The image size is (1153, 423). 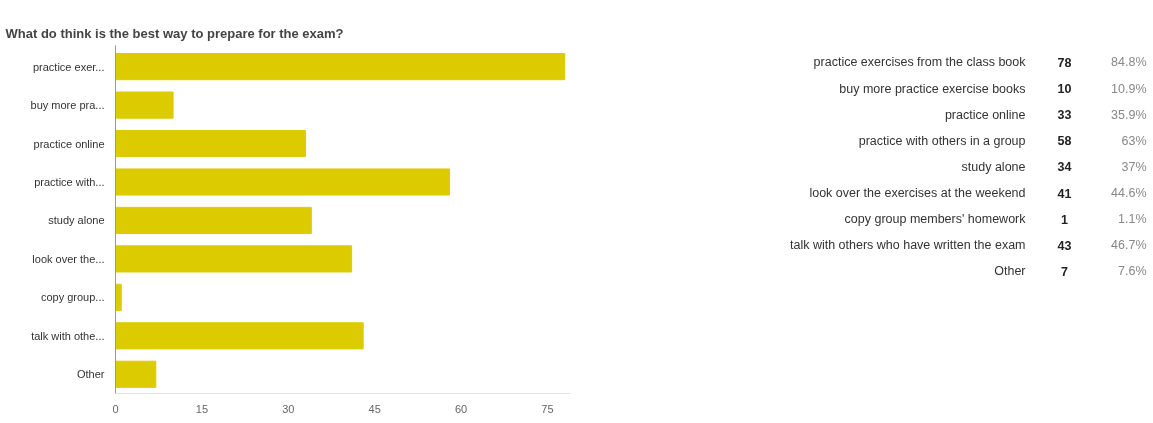 I want to click on x-tick-label: 75, so click(x=547, y=408).